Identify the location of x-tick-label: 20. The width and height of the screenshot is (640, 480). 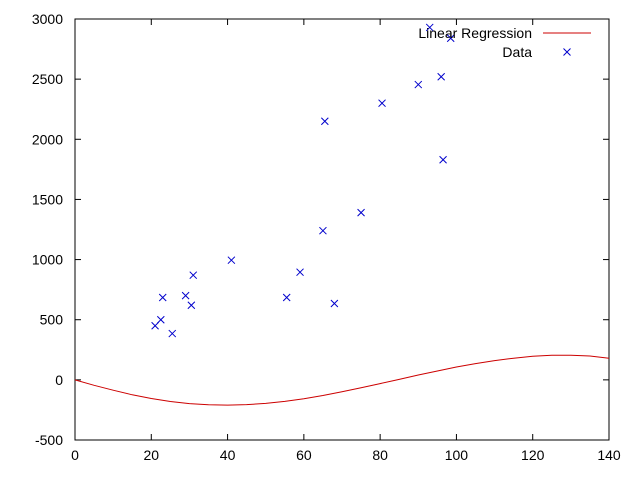
(151, 455).